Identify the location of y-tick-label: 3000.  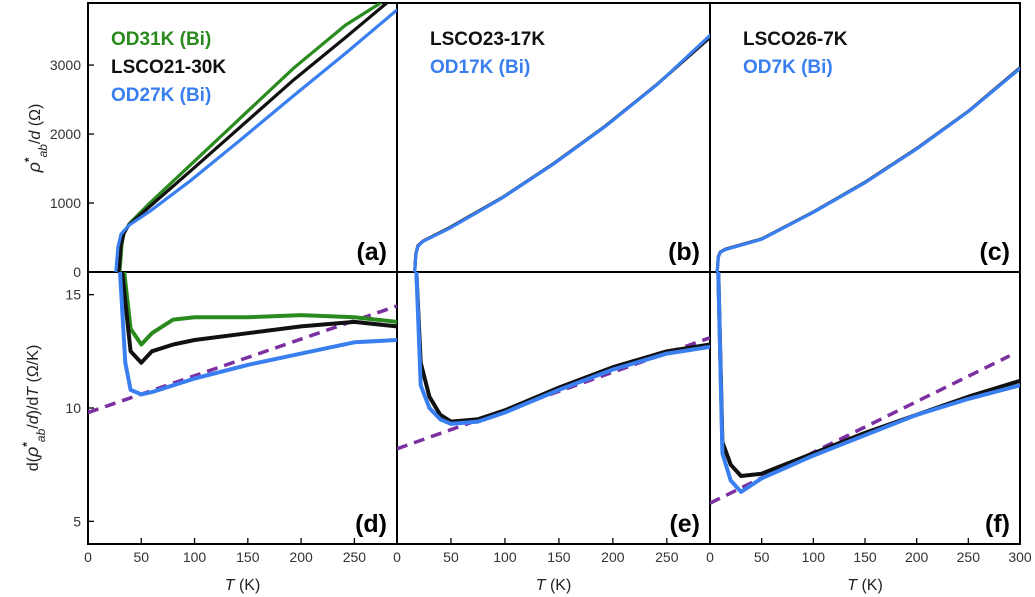
(65, 65).